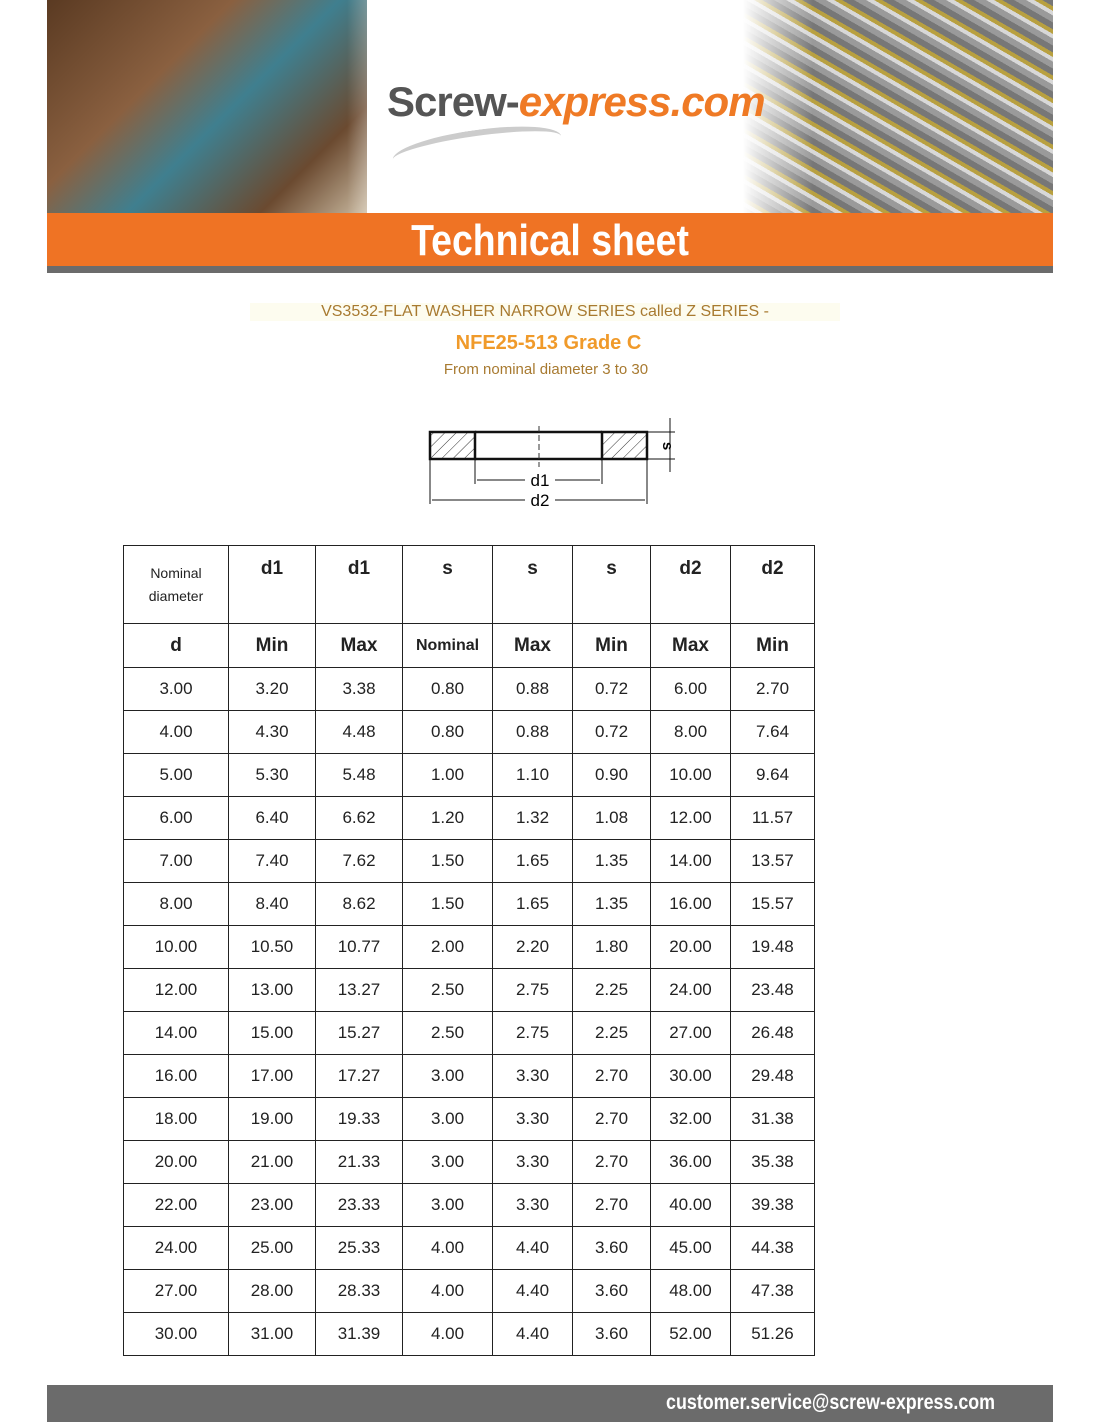  I want to click on table-cell: 8.62, so click(359, 904).